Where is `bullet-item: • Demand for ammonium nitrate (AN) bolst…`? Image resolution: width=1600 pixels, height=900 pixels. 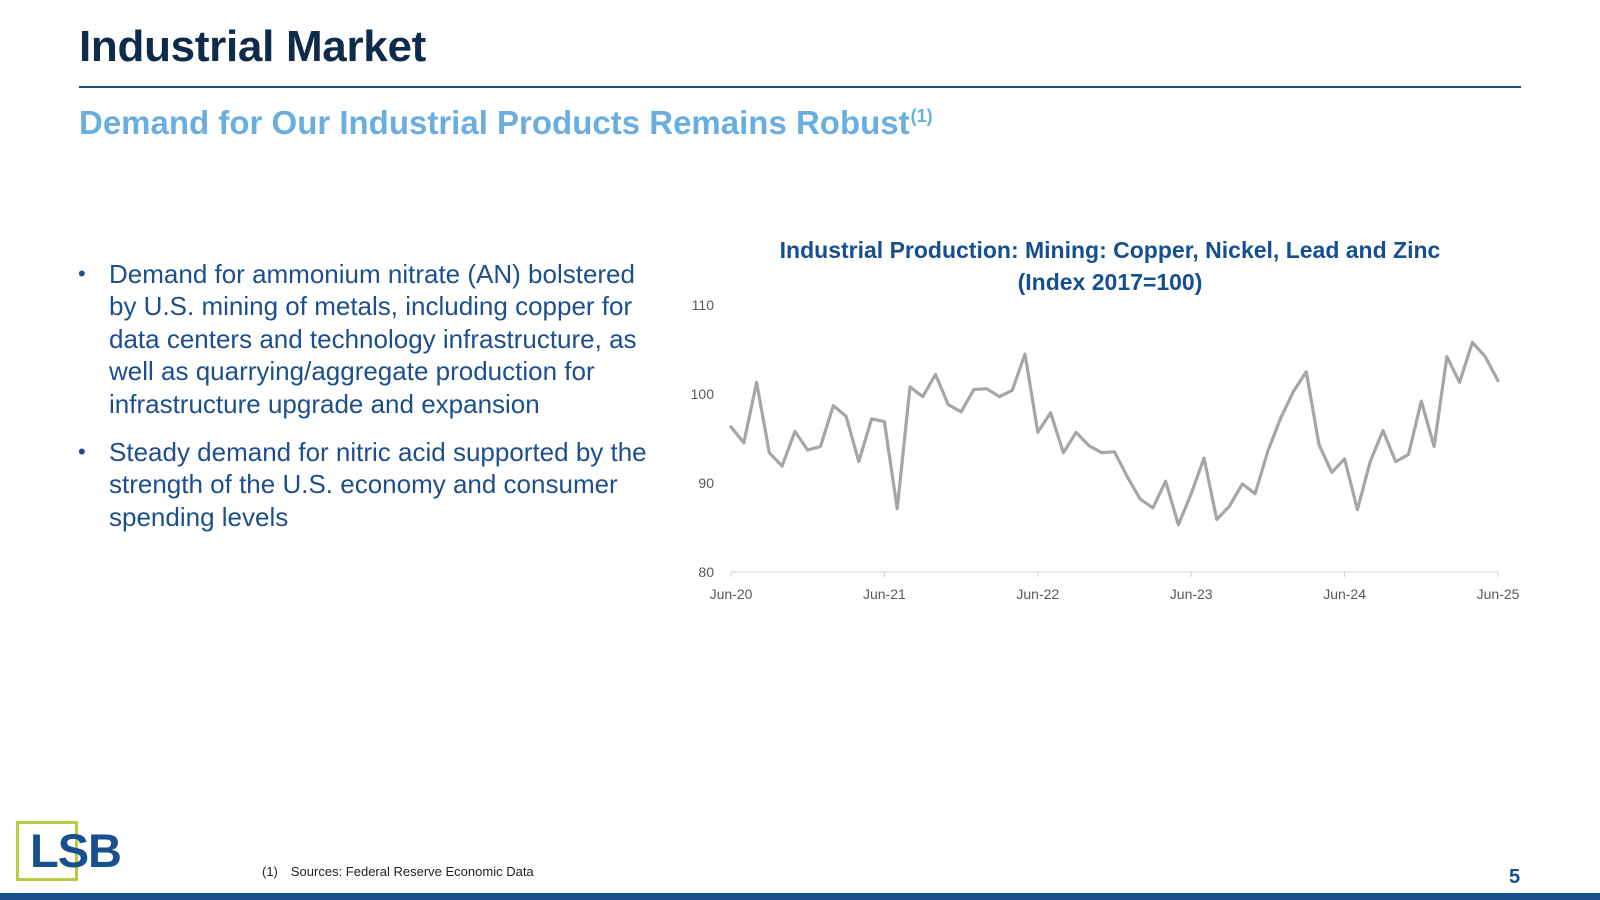 bullet-item: • Demand for ammonium nitrate (AN) bolst… is located at coordinates (368, 339).